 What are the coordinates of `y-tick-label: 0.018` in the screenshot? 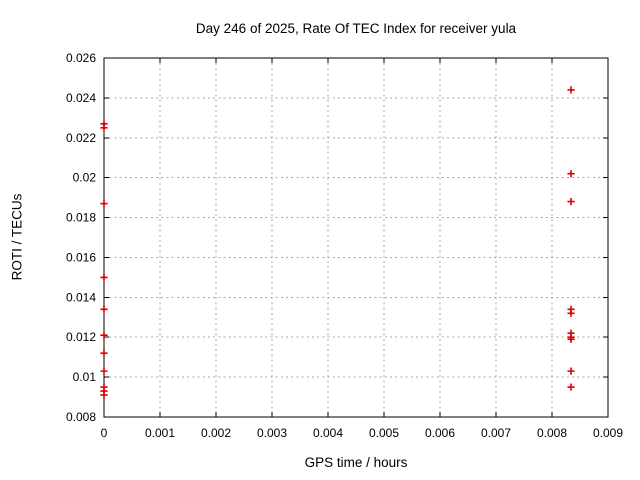 It's located at (81, 218).